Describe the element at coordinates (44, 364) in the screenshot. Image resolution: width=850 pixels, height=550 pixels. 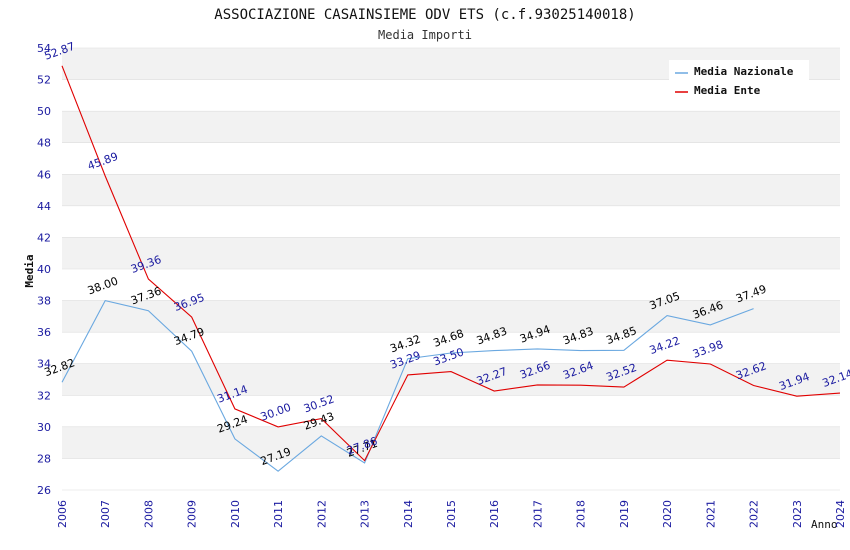
I see `y-tick-label: 34` at that location.